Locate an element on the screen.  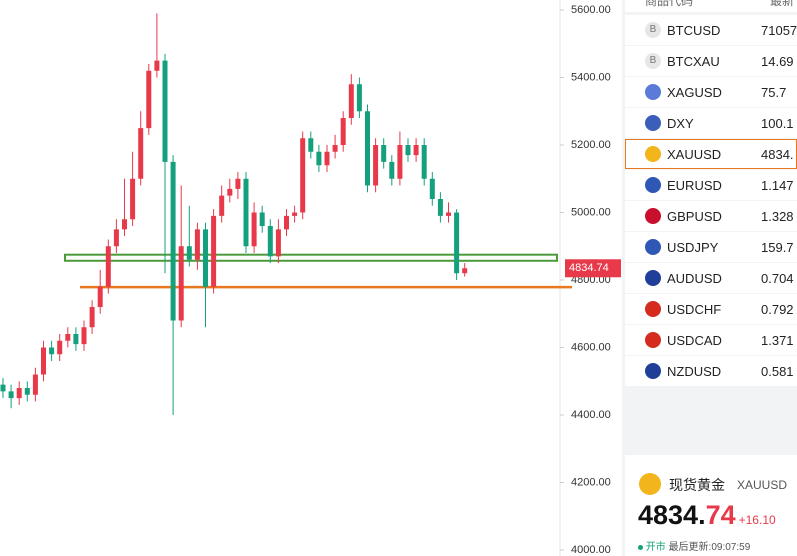
price: 1.328 is located at coordinates (777, 216).